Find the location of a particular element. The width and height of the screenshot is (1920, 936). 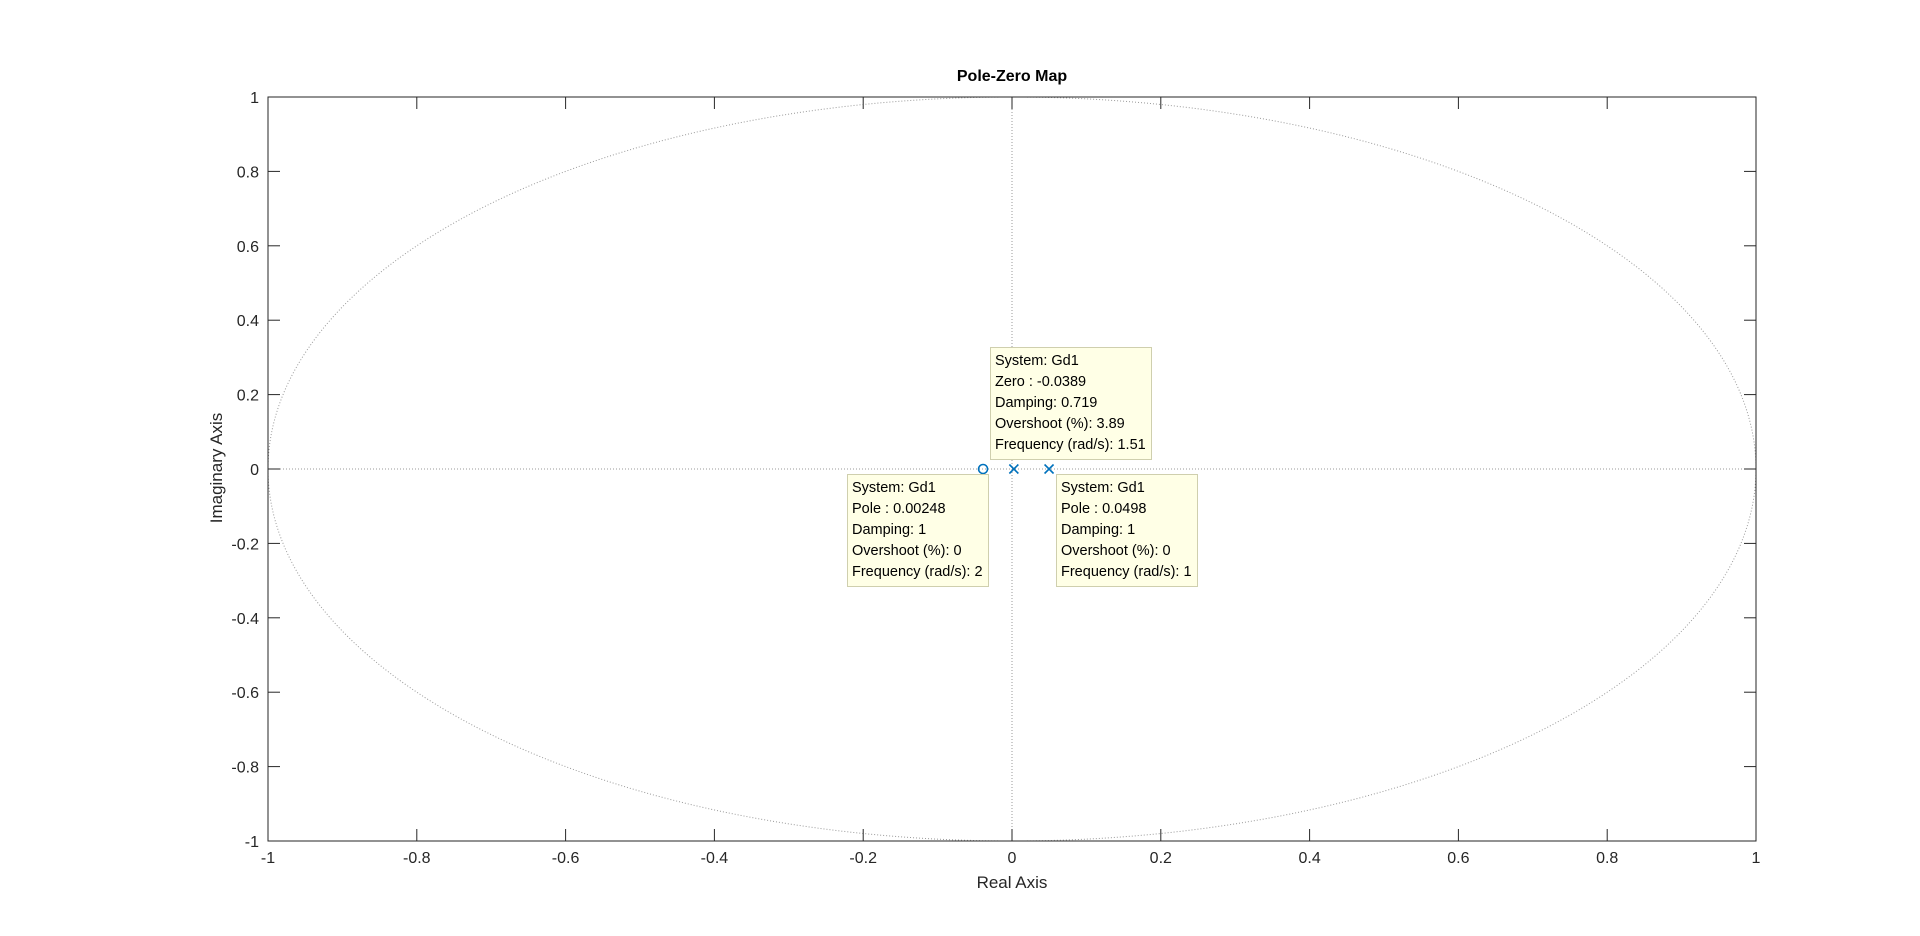

x-tick-label: 0.6 is located at coordinates (1458, 858).